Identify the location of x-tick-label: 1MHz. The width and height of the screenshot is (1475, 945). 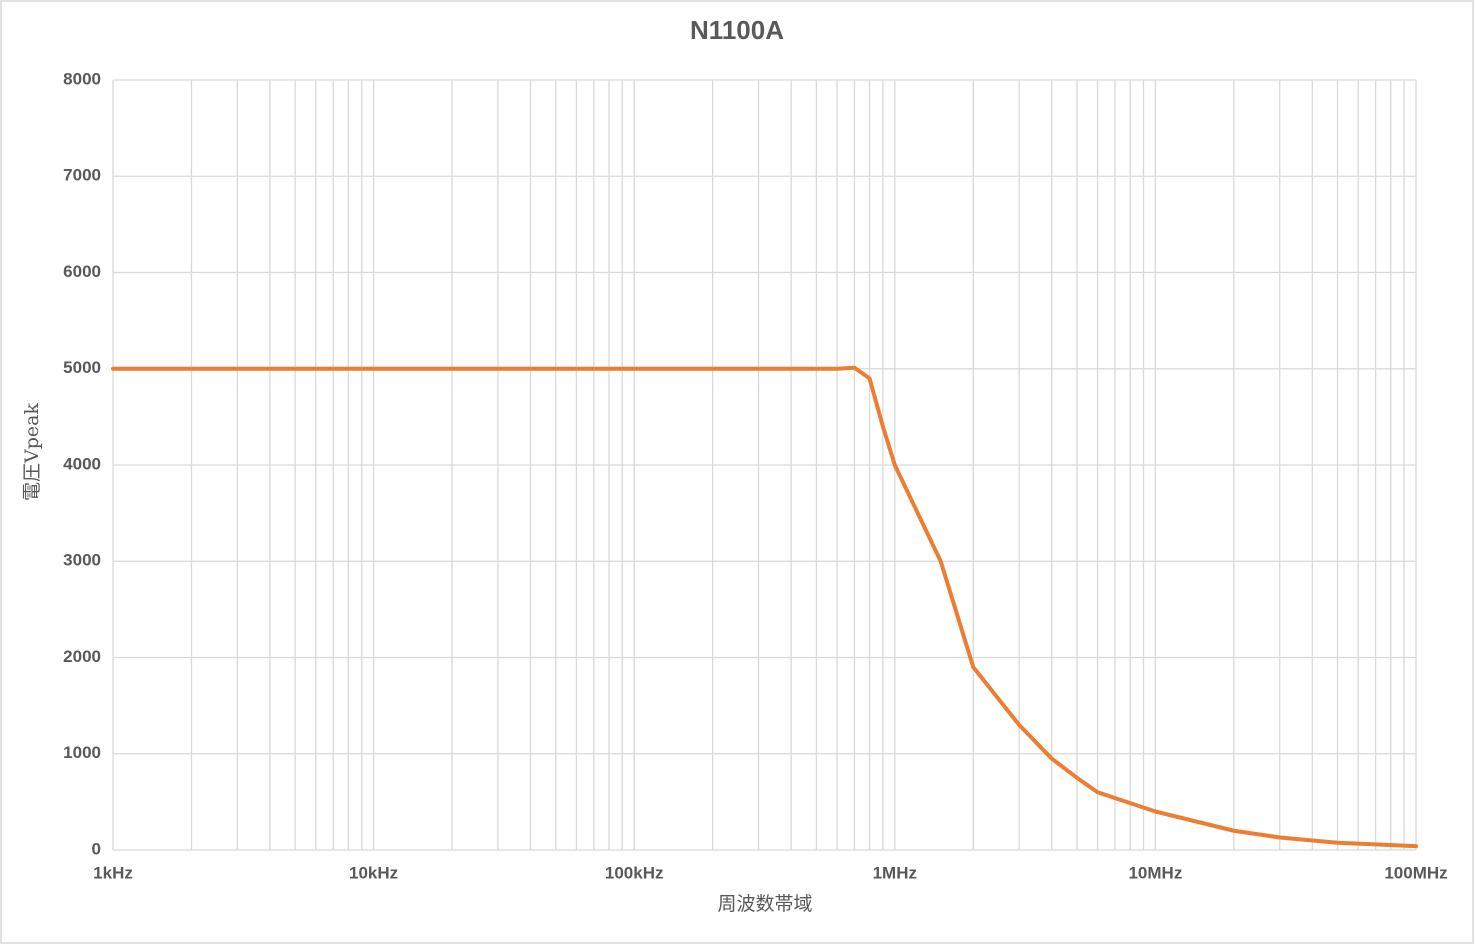
(895, 872).